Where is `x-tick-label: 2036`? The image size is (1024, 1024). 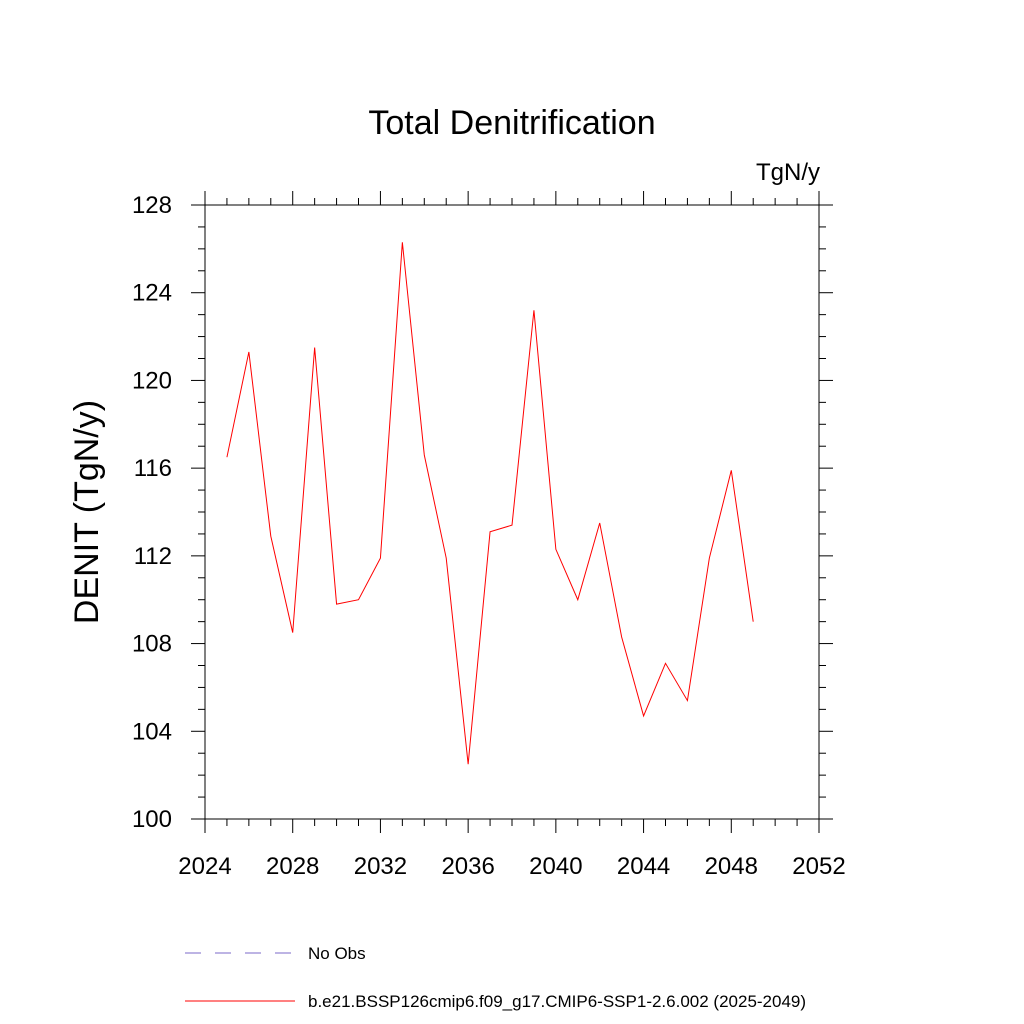 x-tick-label: 2036 is located at coordinates (467, 866).